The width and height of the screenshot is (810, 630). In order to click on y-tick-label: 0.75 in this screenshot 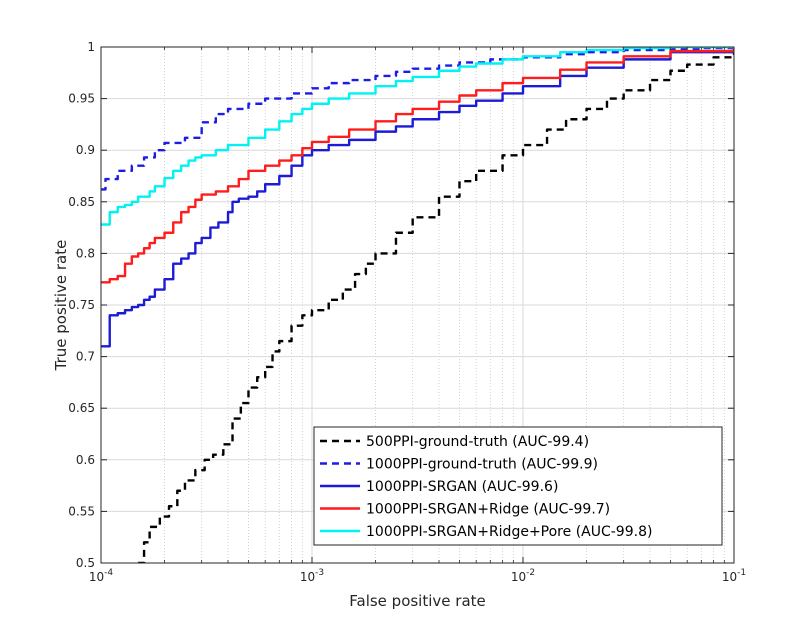, I will do `click(81, 305)`.